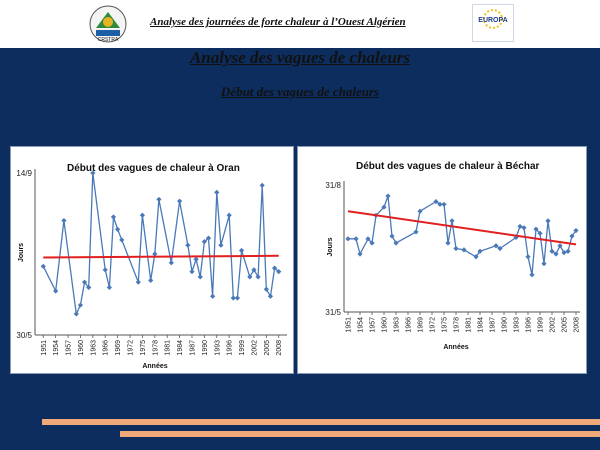 The width and height of the screenshot is (600, 450). I want to click on oran-xlabel: Années, so click(154, 366).